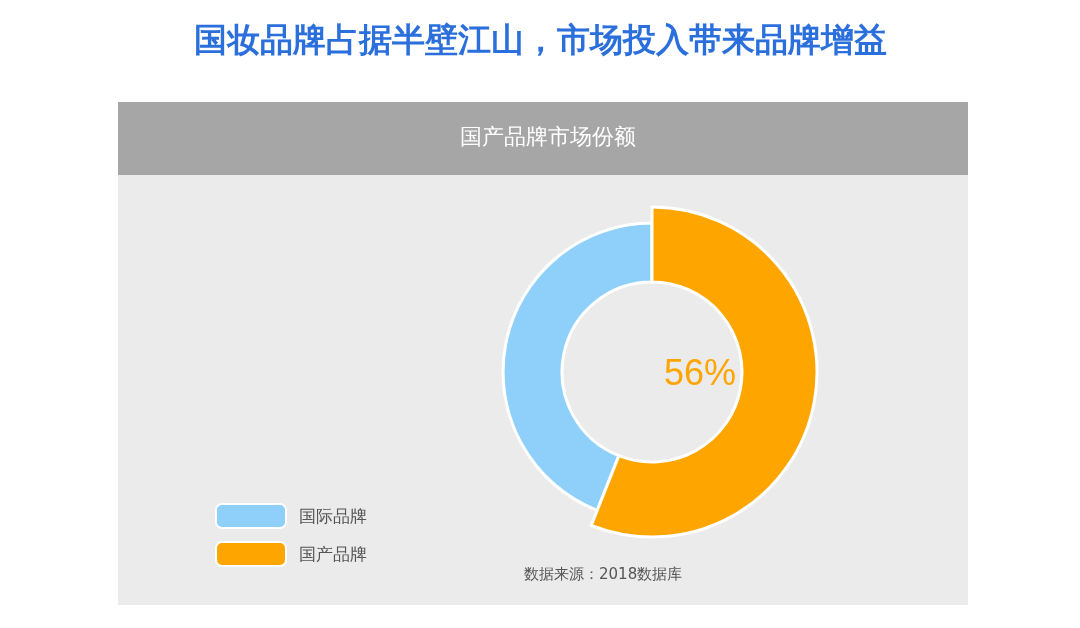 This screenshot has height=628, width=1080. Describe the element at coordinates (603, 573) in the screenshot. I see `source-note: 数据来源：2018数据库` at that location.